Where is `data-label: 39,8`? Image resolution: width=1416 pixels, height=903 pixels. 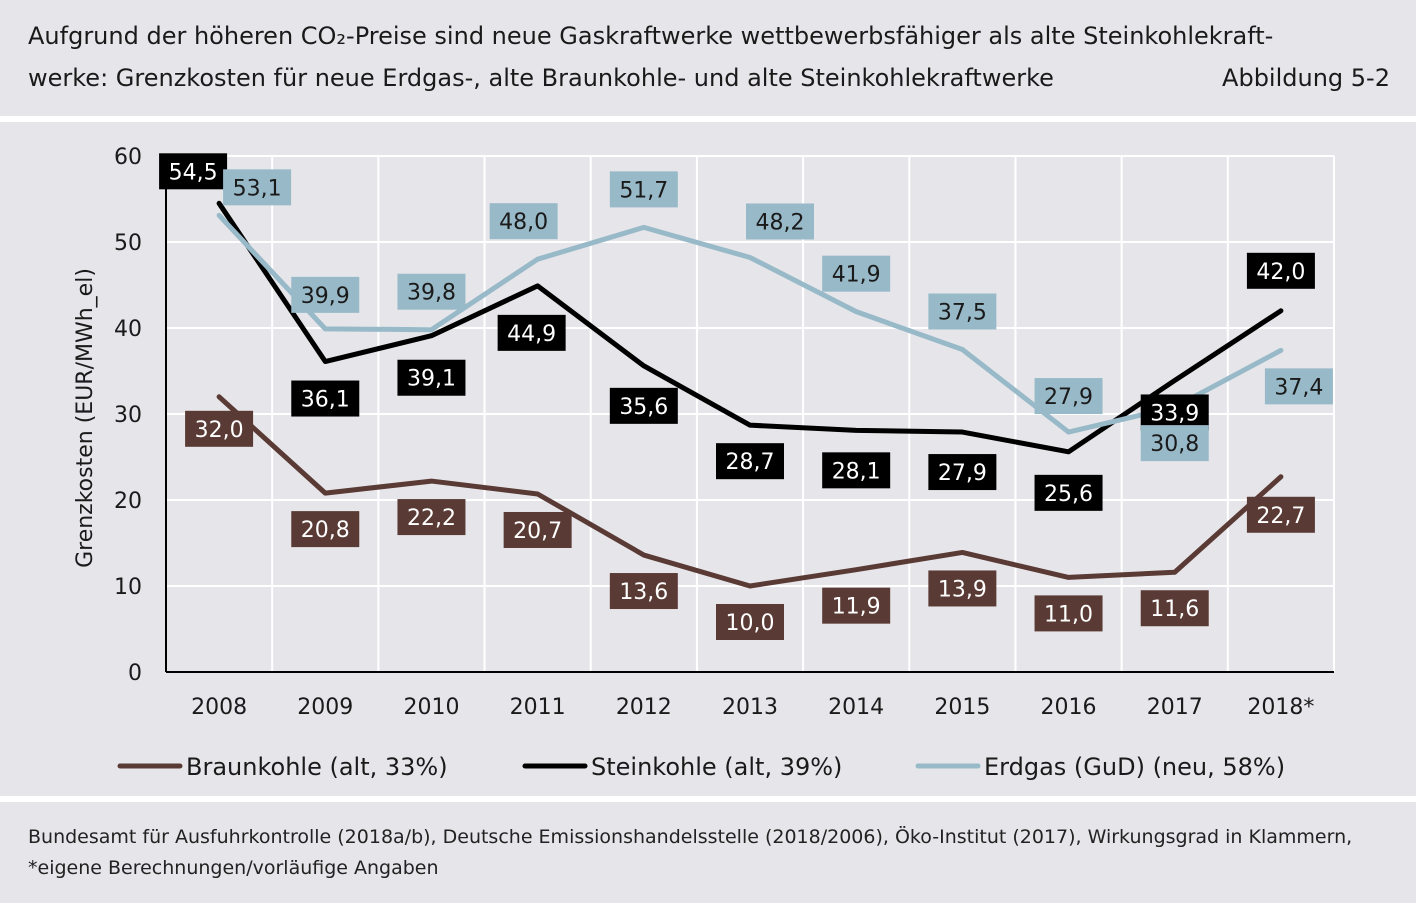 data-label: 39,8 is located at coordinates (431, 293).